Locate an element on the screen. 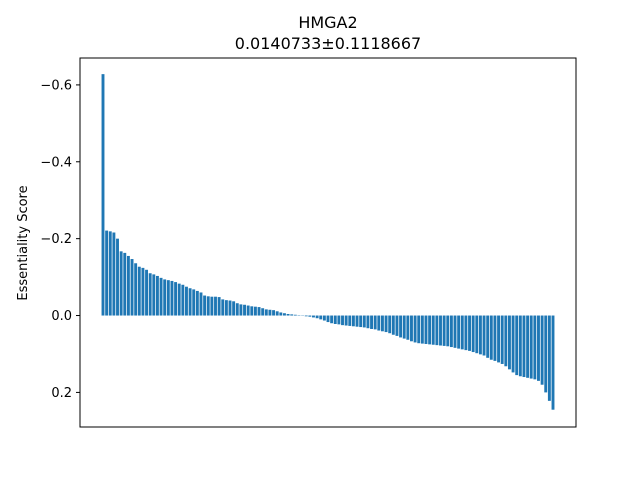  y-axis-label: Essentiality Score is located at coordinates (23, 242).